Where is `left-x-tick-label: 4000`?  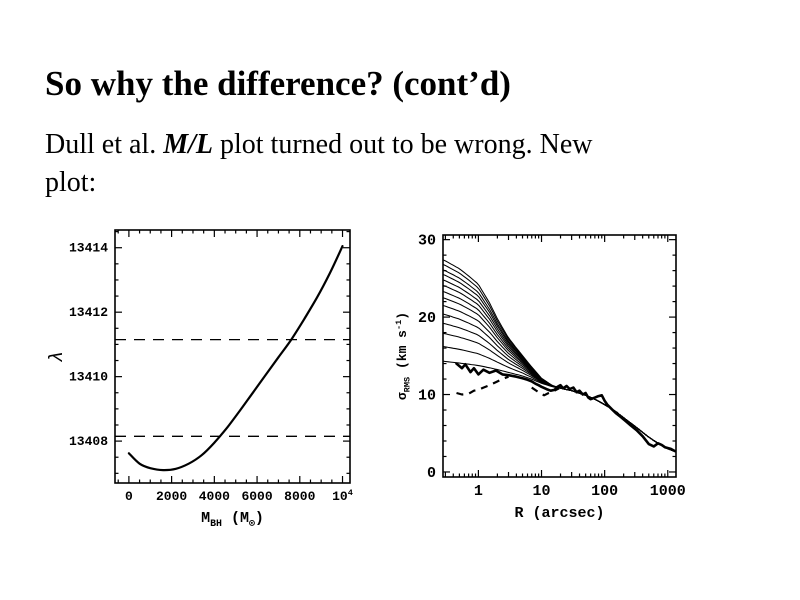 left-x-tick-label: 4000 is located at coordinates (214, 496).